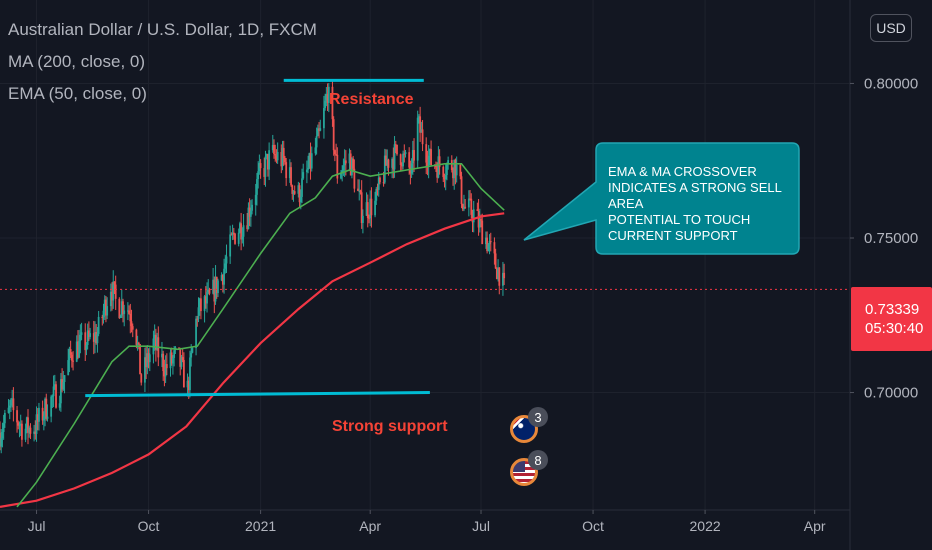  Describe the element at coordinates (37, 526) in the screenshot. I see `x-tick-label: Jul` at that location.